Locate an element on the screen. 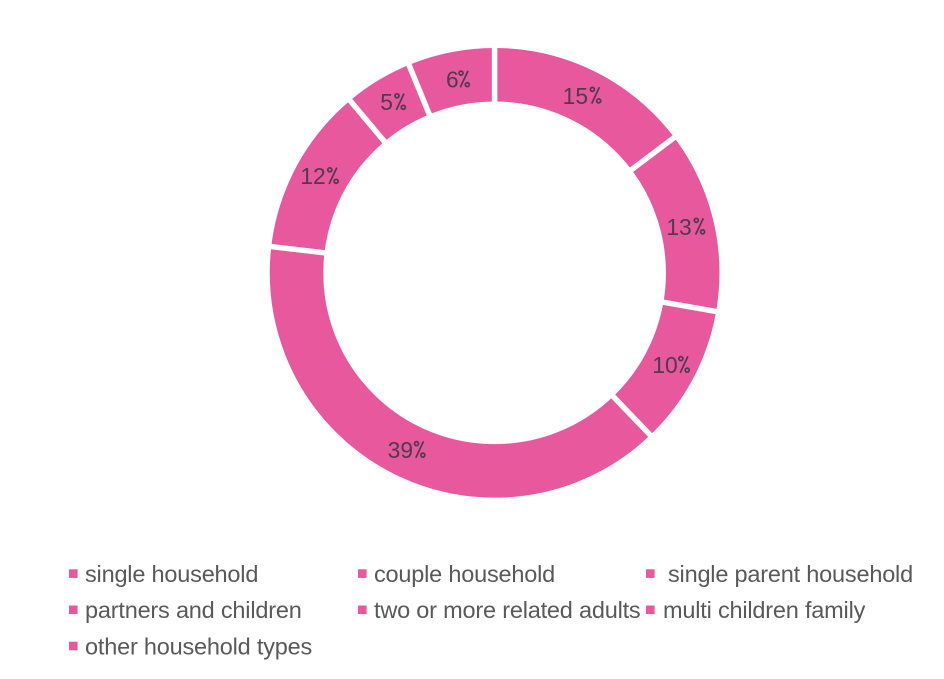  svg-text: couple household is located at coordinates (464, 574).